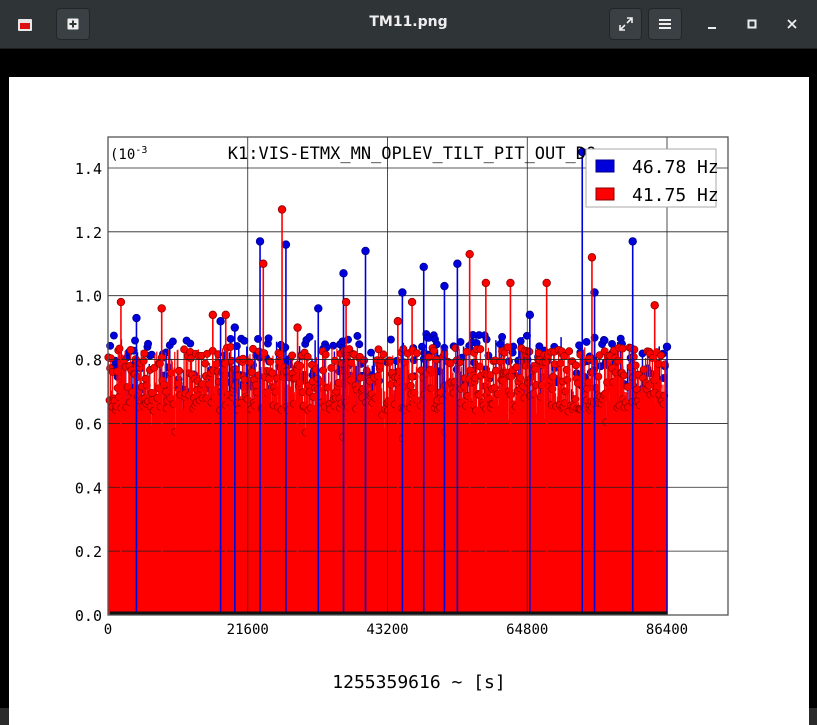 This screenshot has height=725, width=817. Describe the element at coordinates (675, 167) in the screenshot. I see `legend-label: 46.78 Hz` at that location.